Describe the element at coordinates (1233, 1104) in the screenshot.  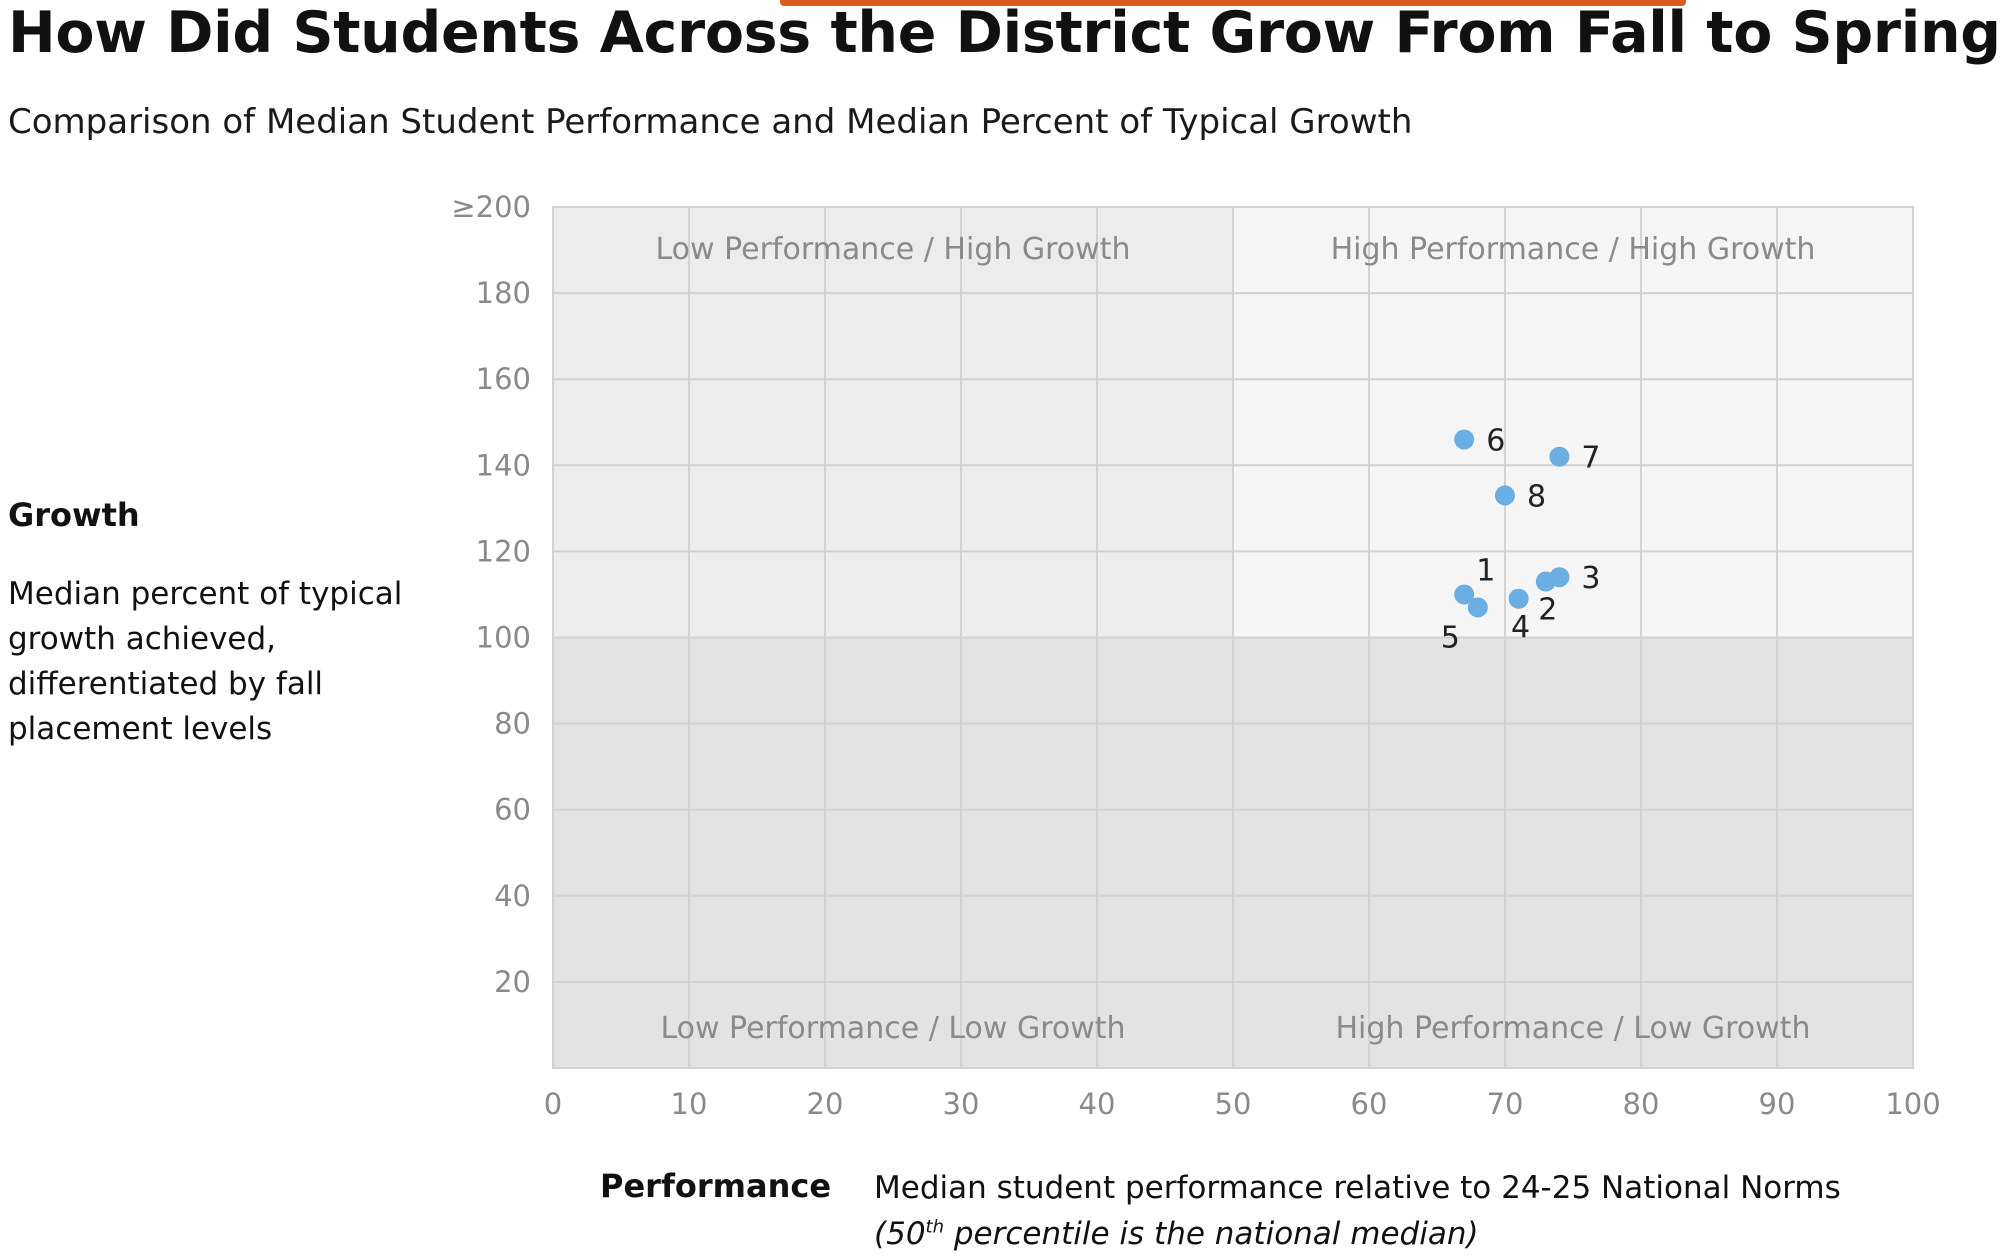
I see `x-tick-label: 50` at that location.